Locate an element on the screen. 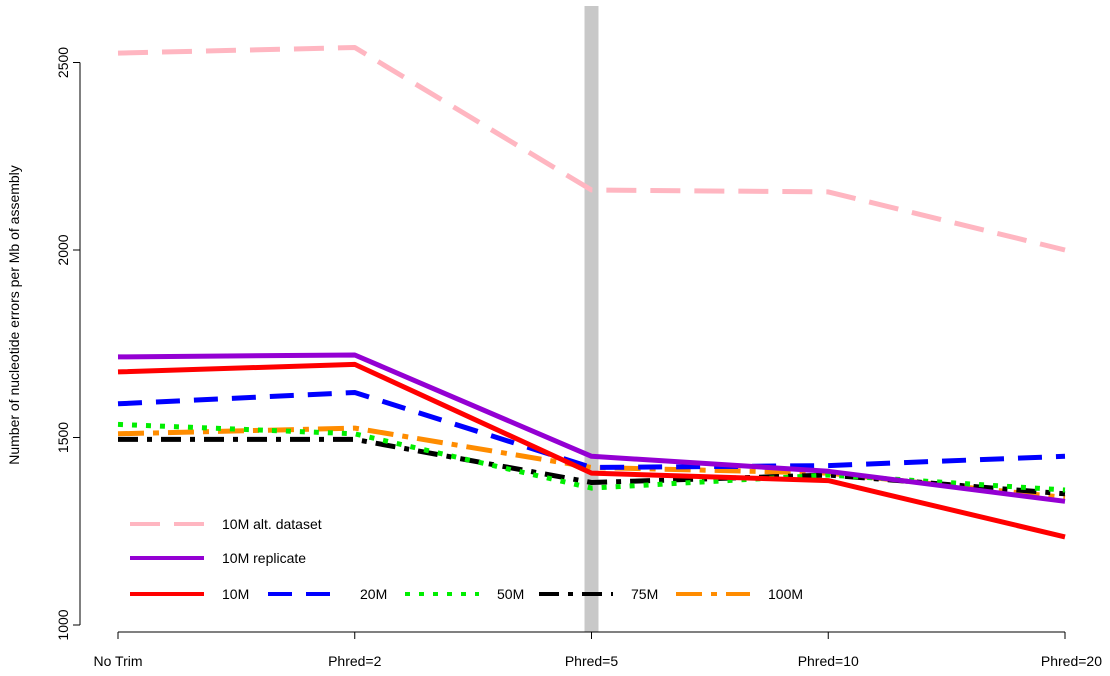 This screenshot has height=676, width=1110. highlight-layer is located at coordinates (591, 319).